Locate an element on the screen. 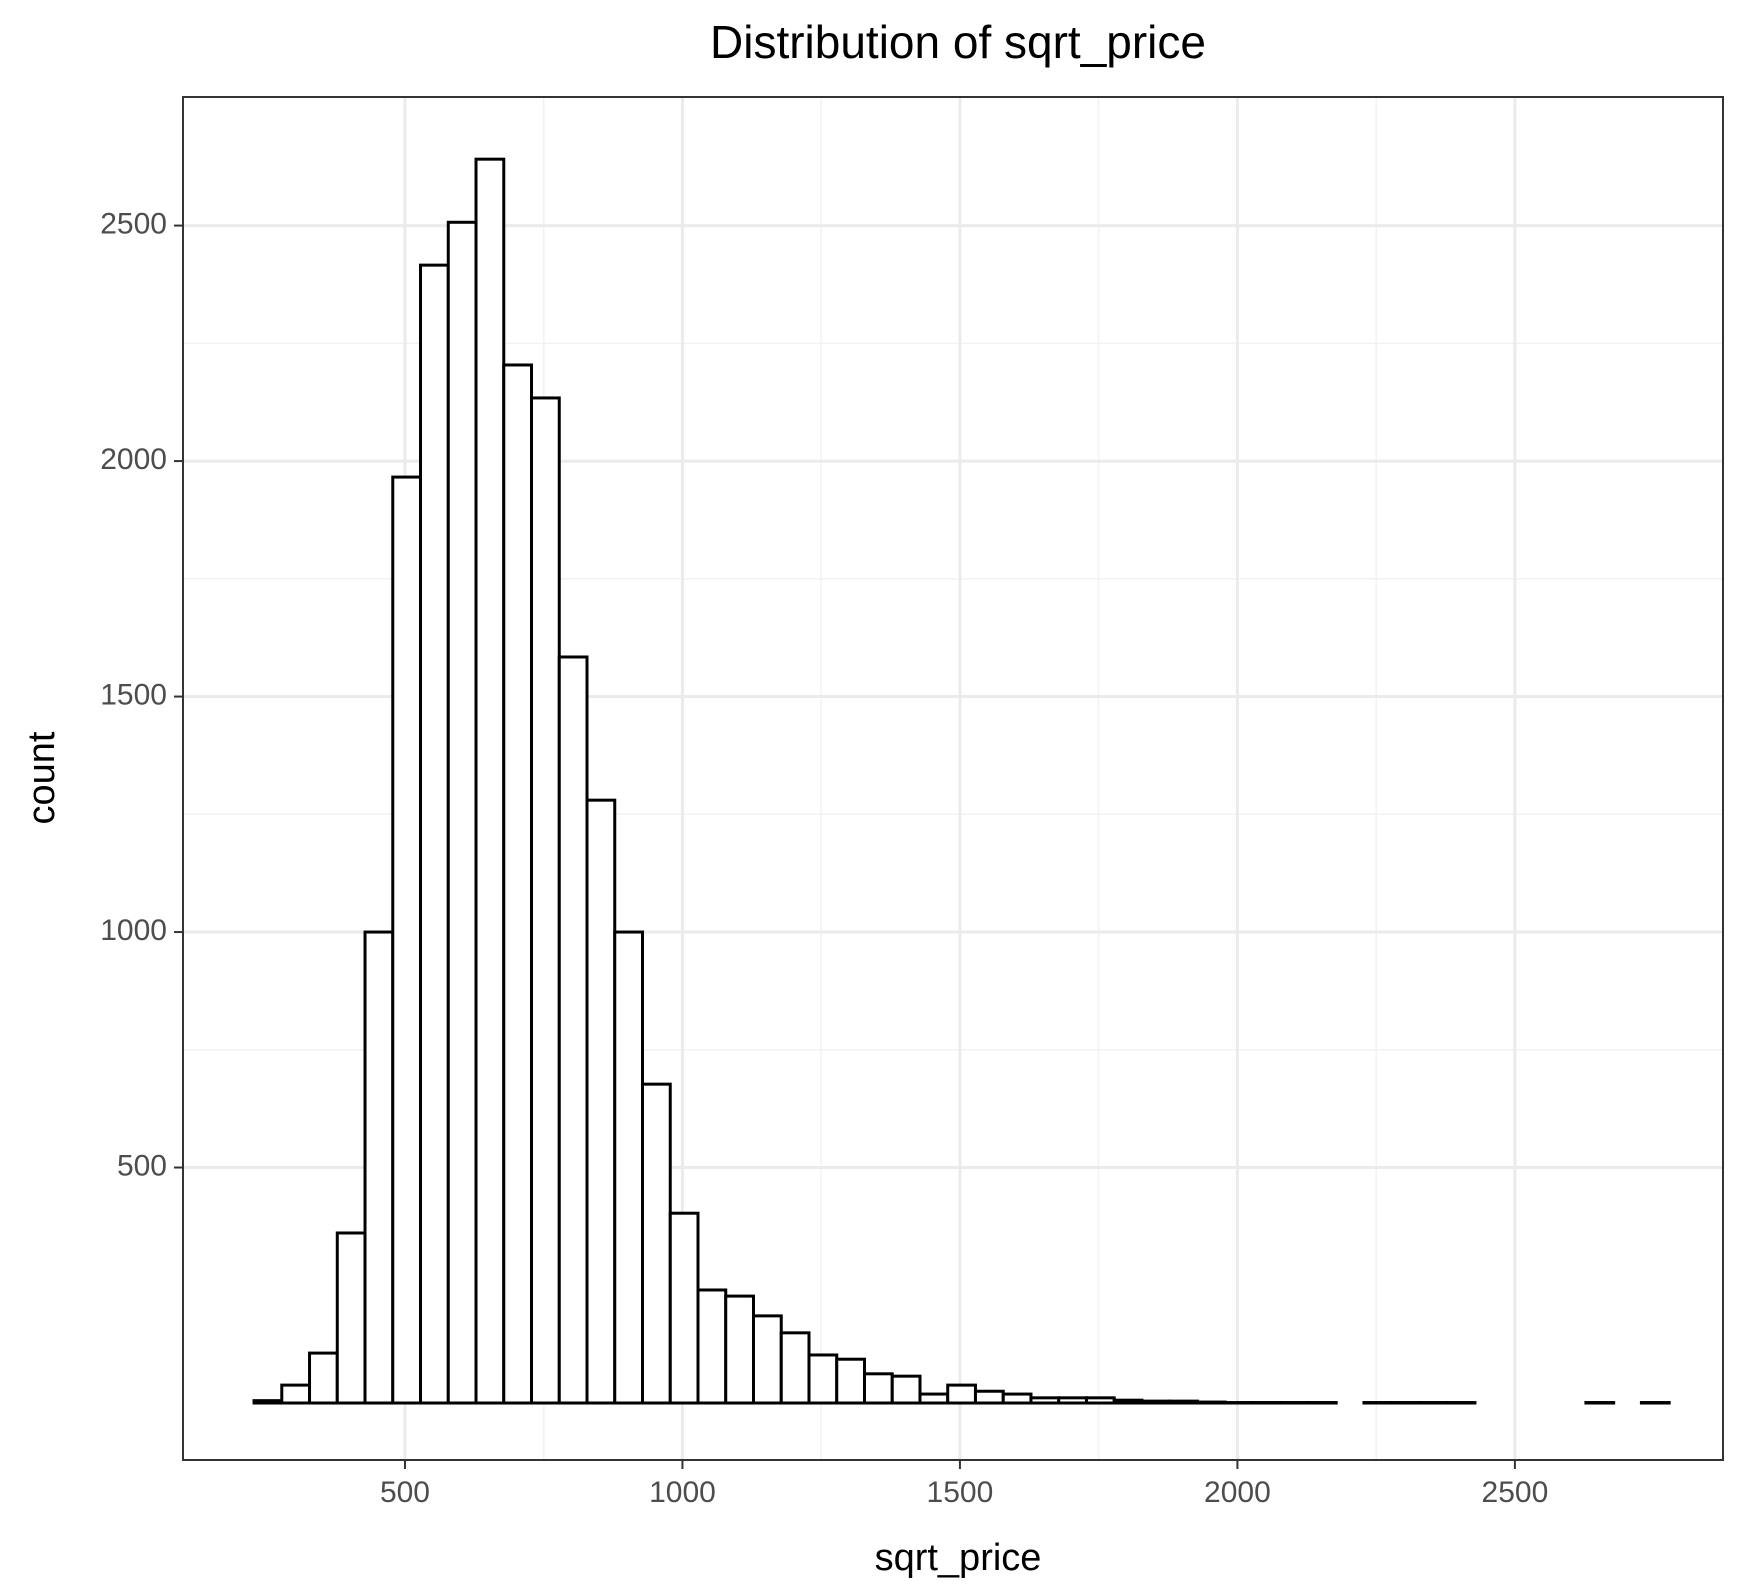 This screenshot has width=1753, height=1596. y-tick-label: 1000 is located at coordinates (133, 930).